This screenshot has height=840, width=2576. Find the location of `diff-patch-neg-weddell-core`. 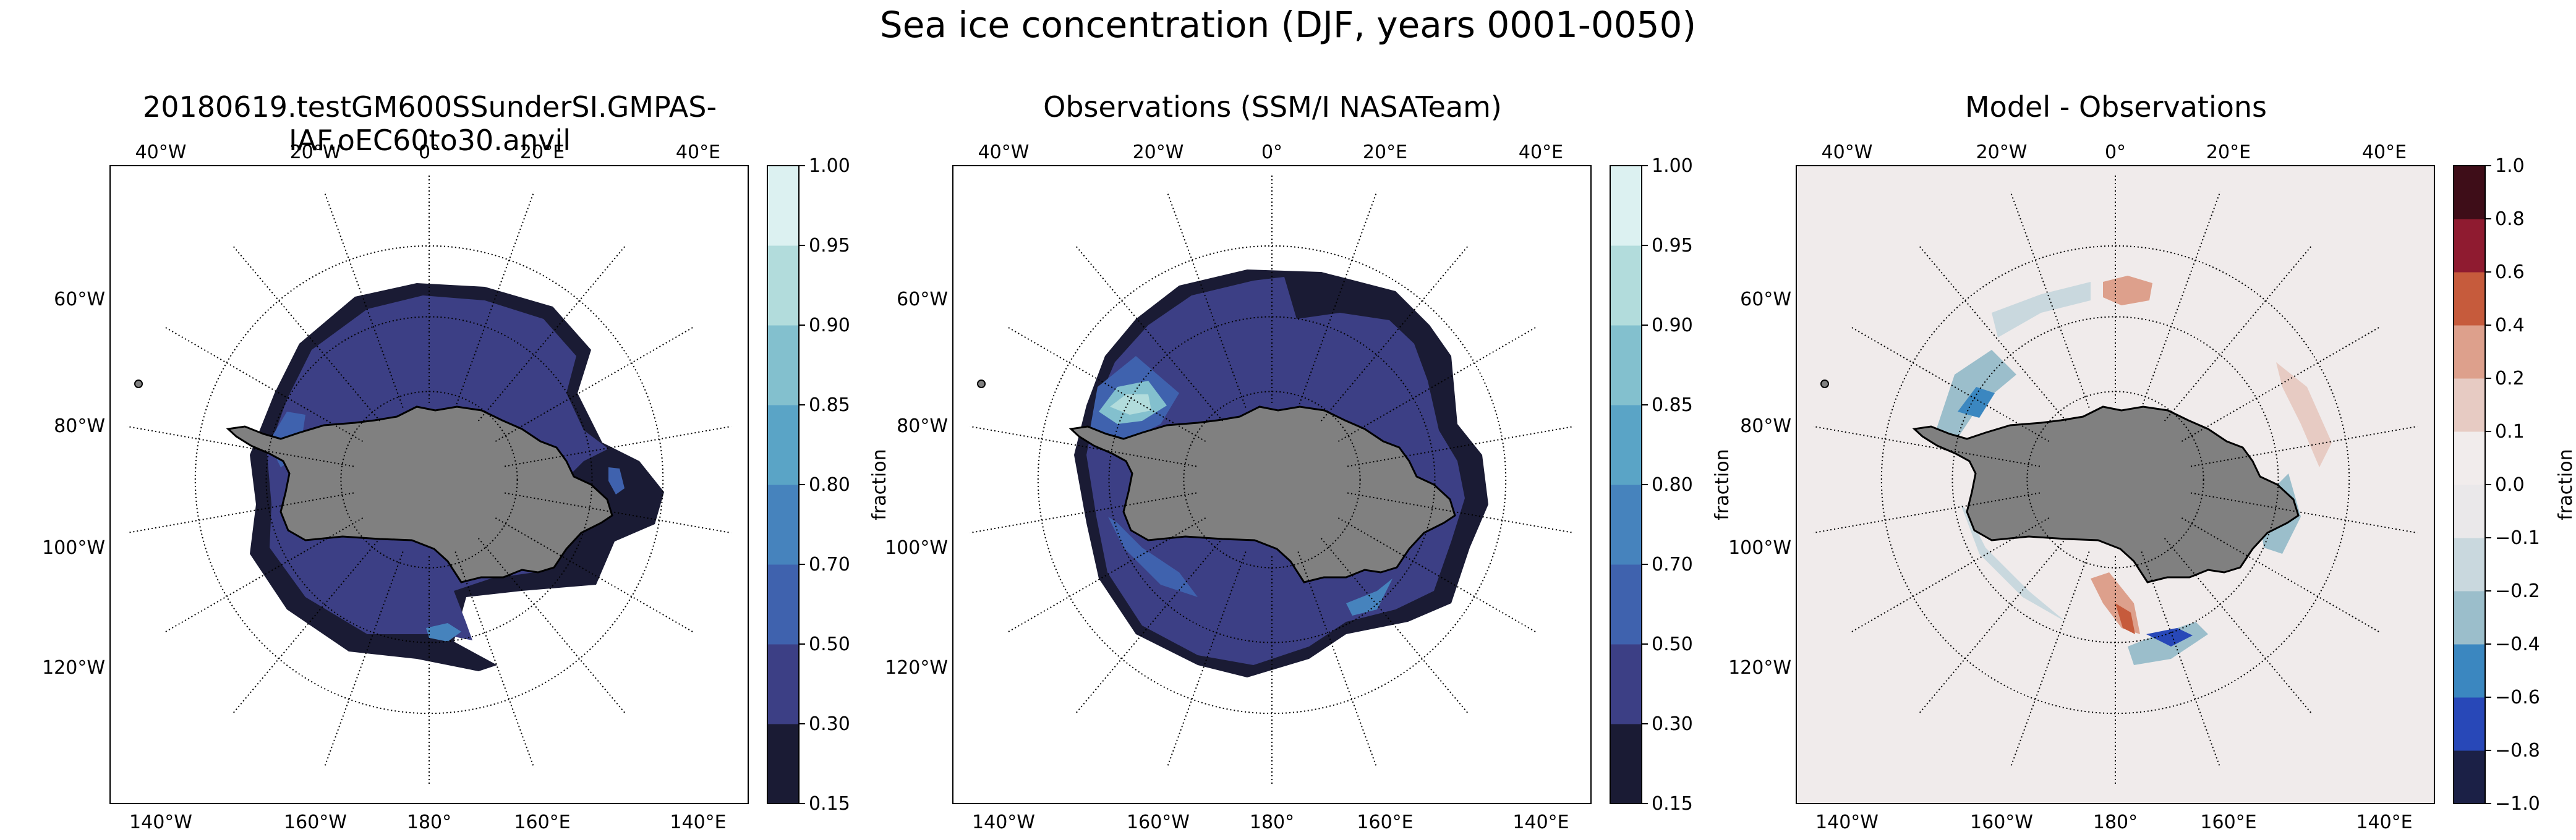

diff-patch-neg-weddell-core is located at coordinates (1976, 403).